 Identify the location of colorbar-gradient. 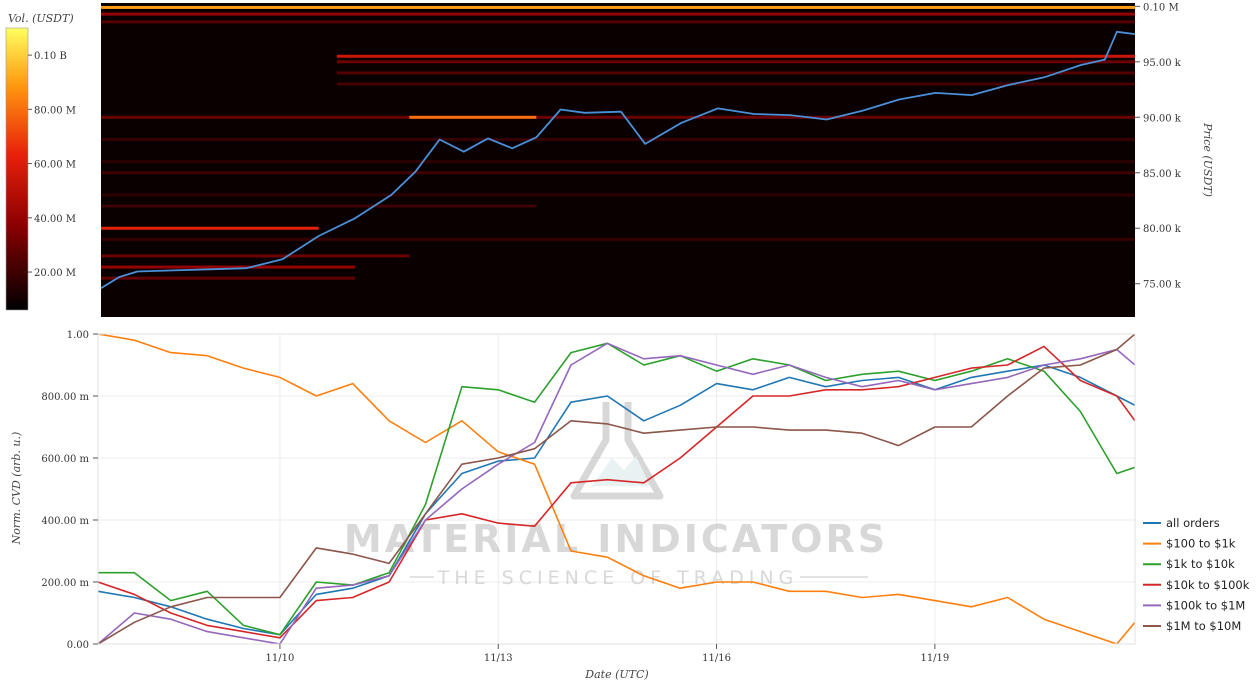
(17, 169).